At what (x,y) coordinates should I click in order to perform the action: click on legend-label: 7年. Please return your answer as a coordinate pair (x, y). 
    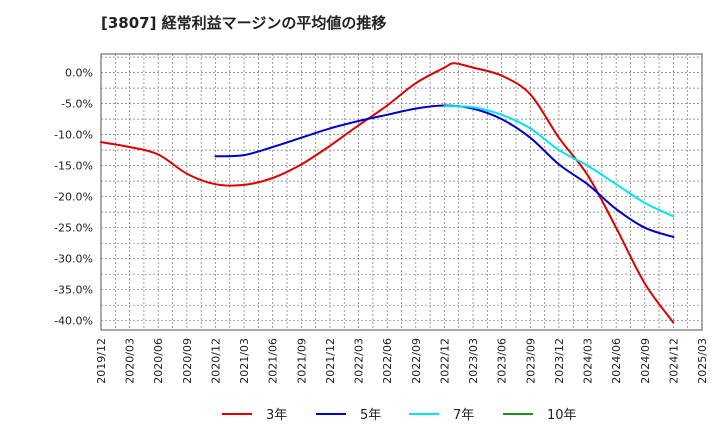
    Looking at the image, I should click on (463, 415).